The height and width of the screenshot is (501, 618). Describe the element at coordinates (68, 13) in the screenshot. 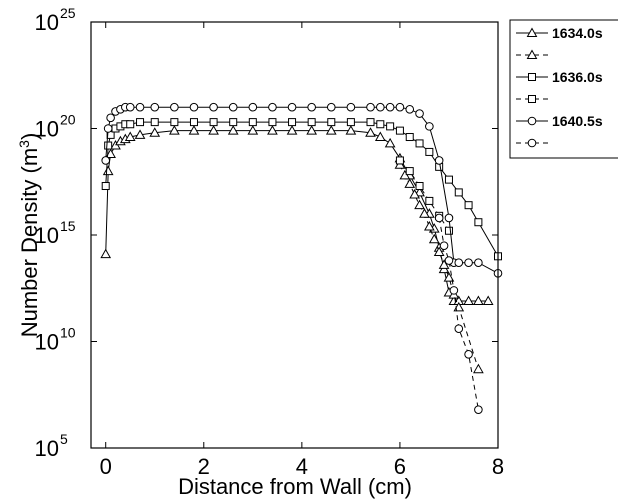

I see `y-tick-exponent: 25` at that location.